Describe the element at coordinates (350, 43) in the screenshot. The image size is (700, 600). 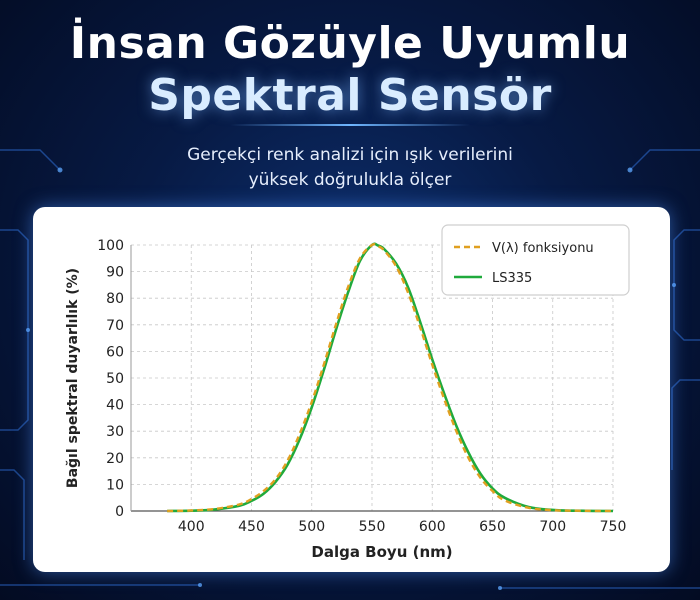
I see `title-line-1: İnsan Gözüyle Uyumlu` at that location.